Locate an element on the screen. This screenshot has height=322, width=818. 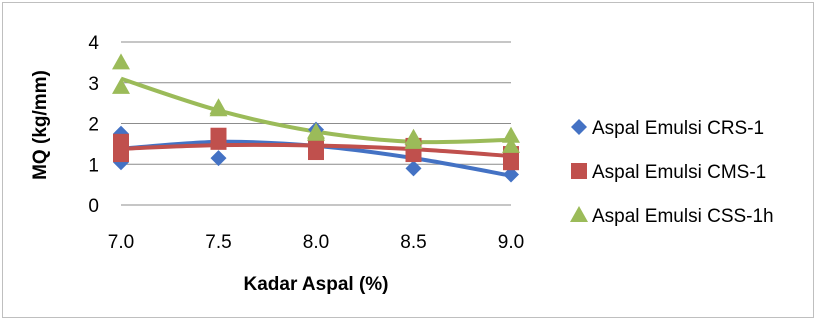
x-tick-label: 8.5 is located at coordinates (413, 242).